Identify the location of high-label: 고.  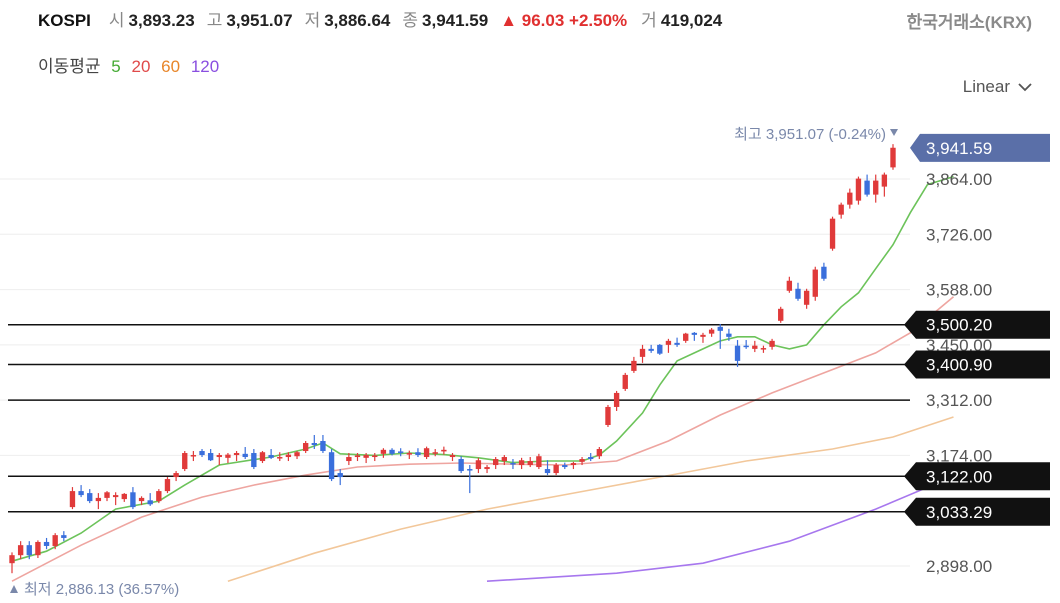
(214, 20).